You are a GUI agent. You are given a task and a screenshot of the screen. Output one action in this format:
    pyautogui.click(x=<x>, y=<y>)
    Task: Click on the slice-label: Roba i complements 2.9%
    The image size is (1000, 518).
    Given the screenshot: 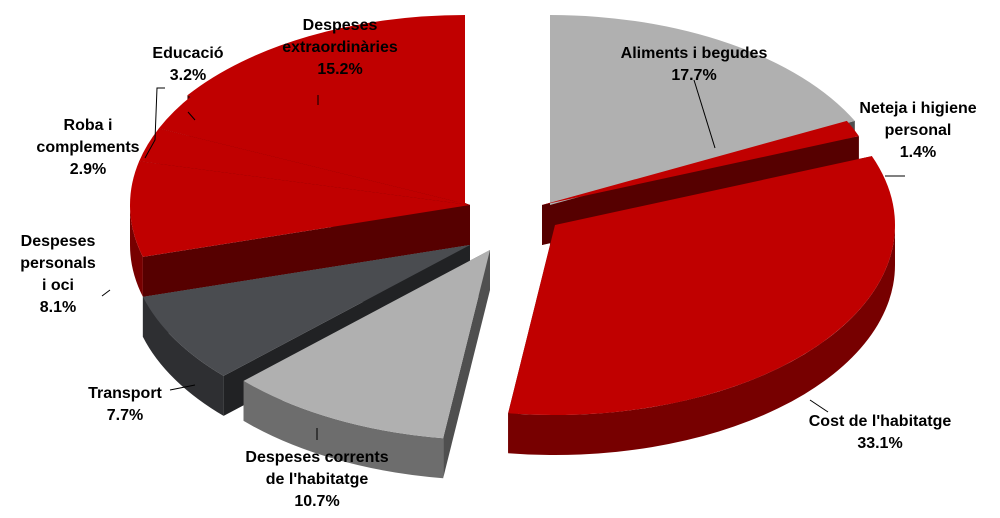 What is the action you would take?
    pyautogui.click(x=87, y=147)
    